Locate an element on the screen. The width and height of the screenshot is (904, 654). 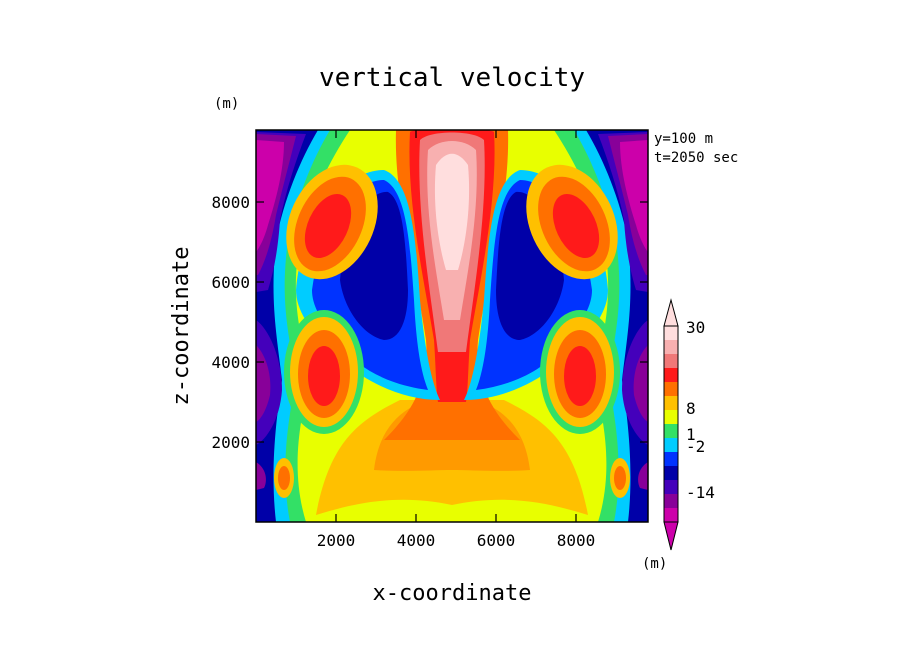
annotation-y: y=100 m is located at coordinates (683, 139).